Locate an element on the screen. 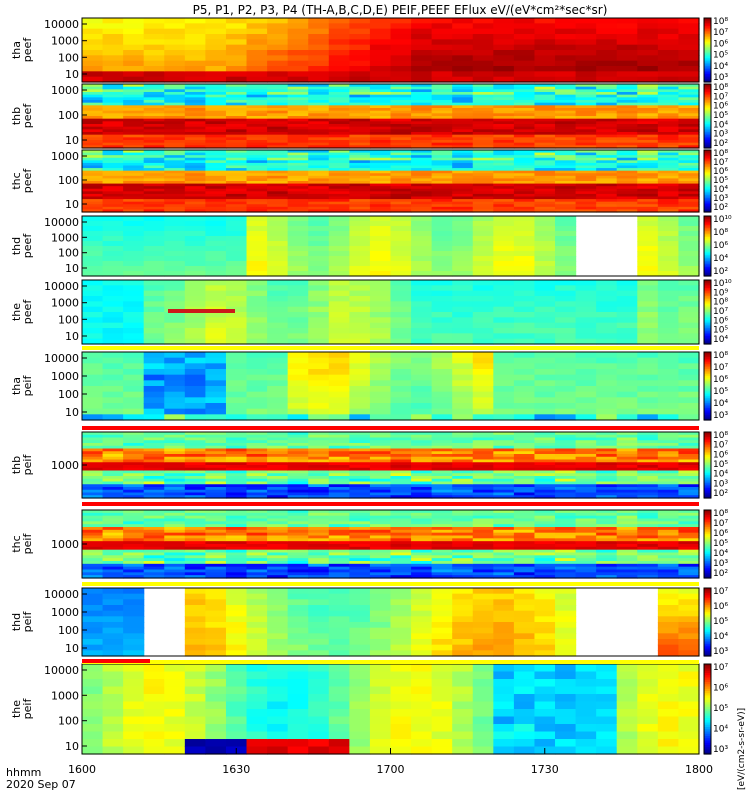 The width and height of the screenshot is (750, 804). y-axis-label: peef is located at coordinates (27, 50).